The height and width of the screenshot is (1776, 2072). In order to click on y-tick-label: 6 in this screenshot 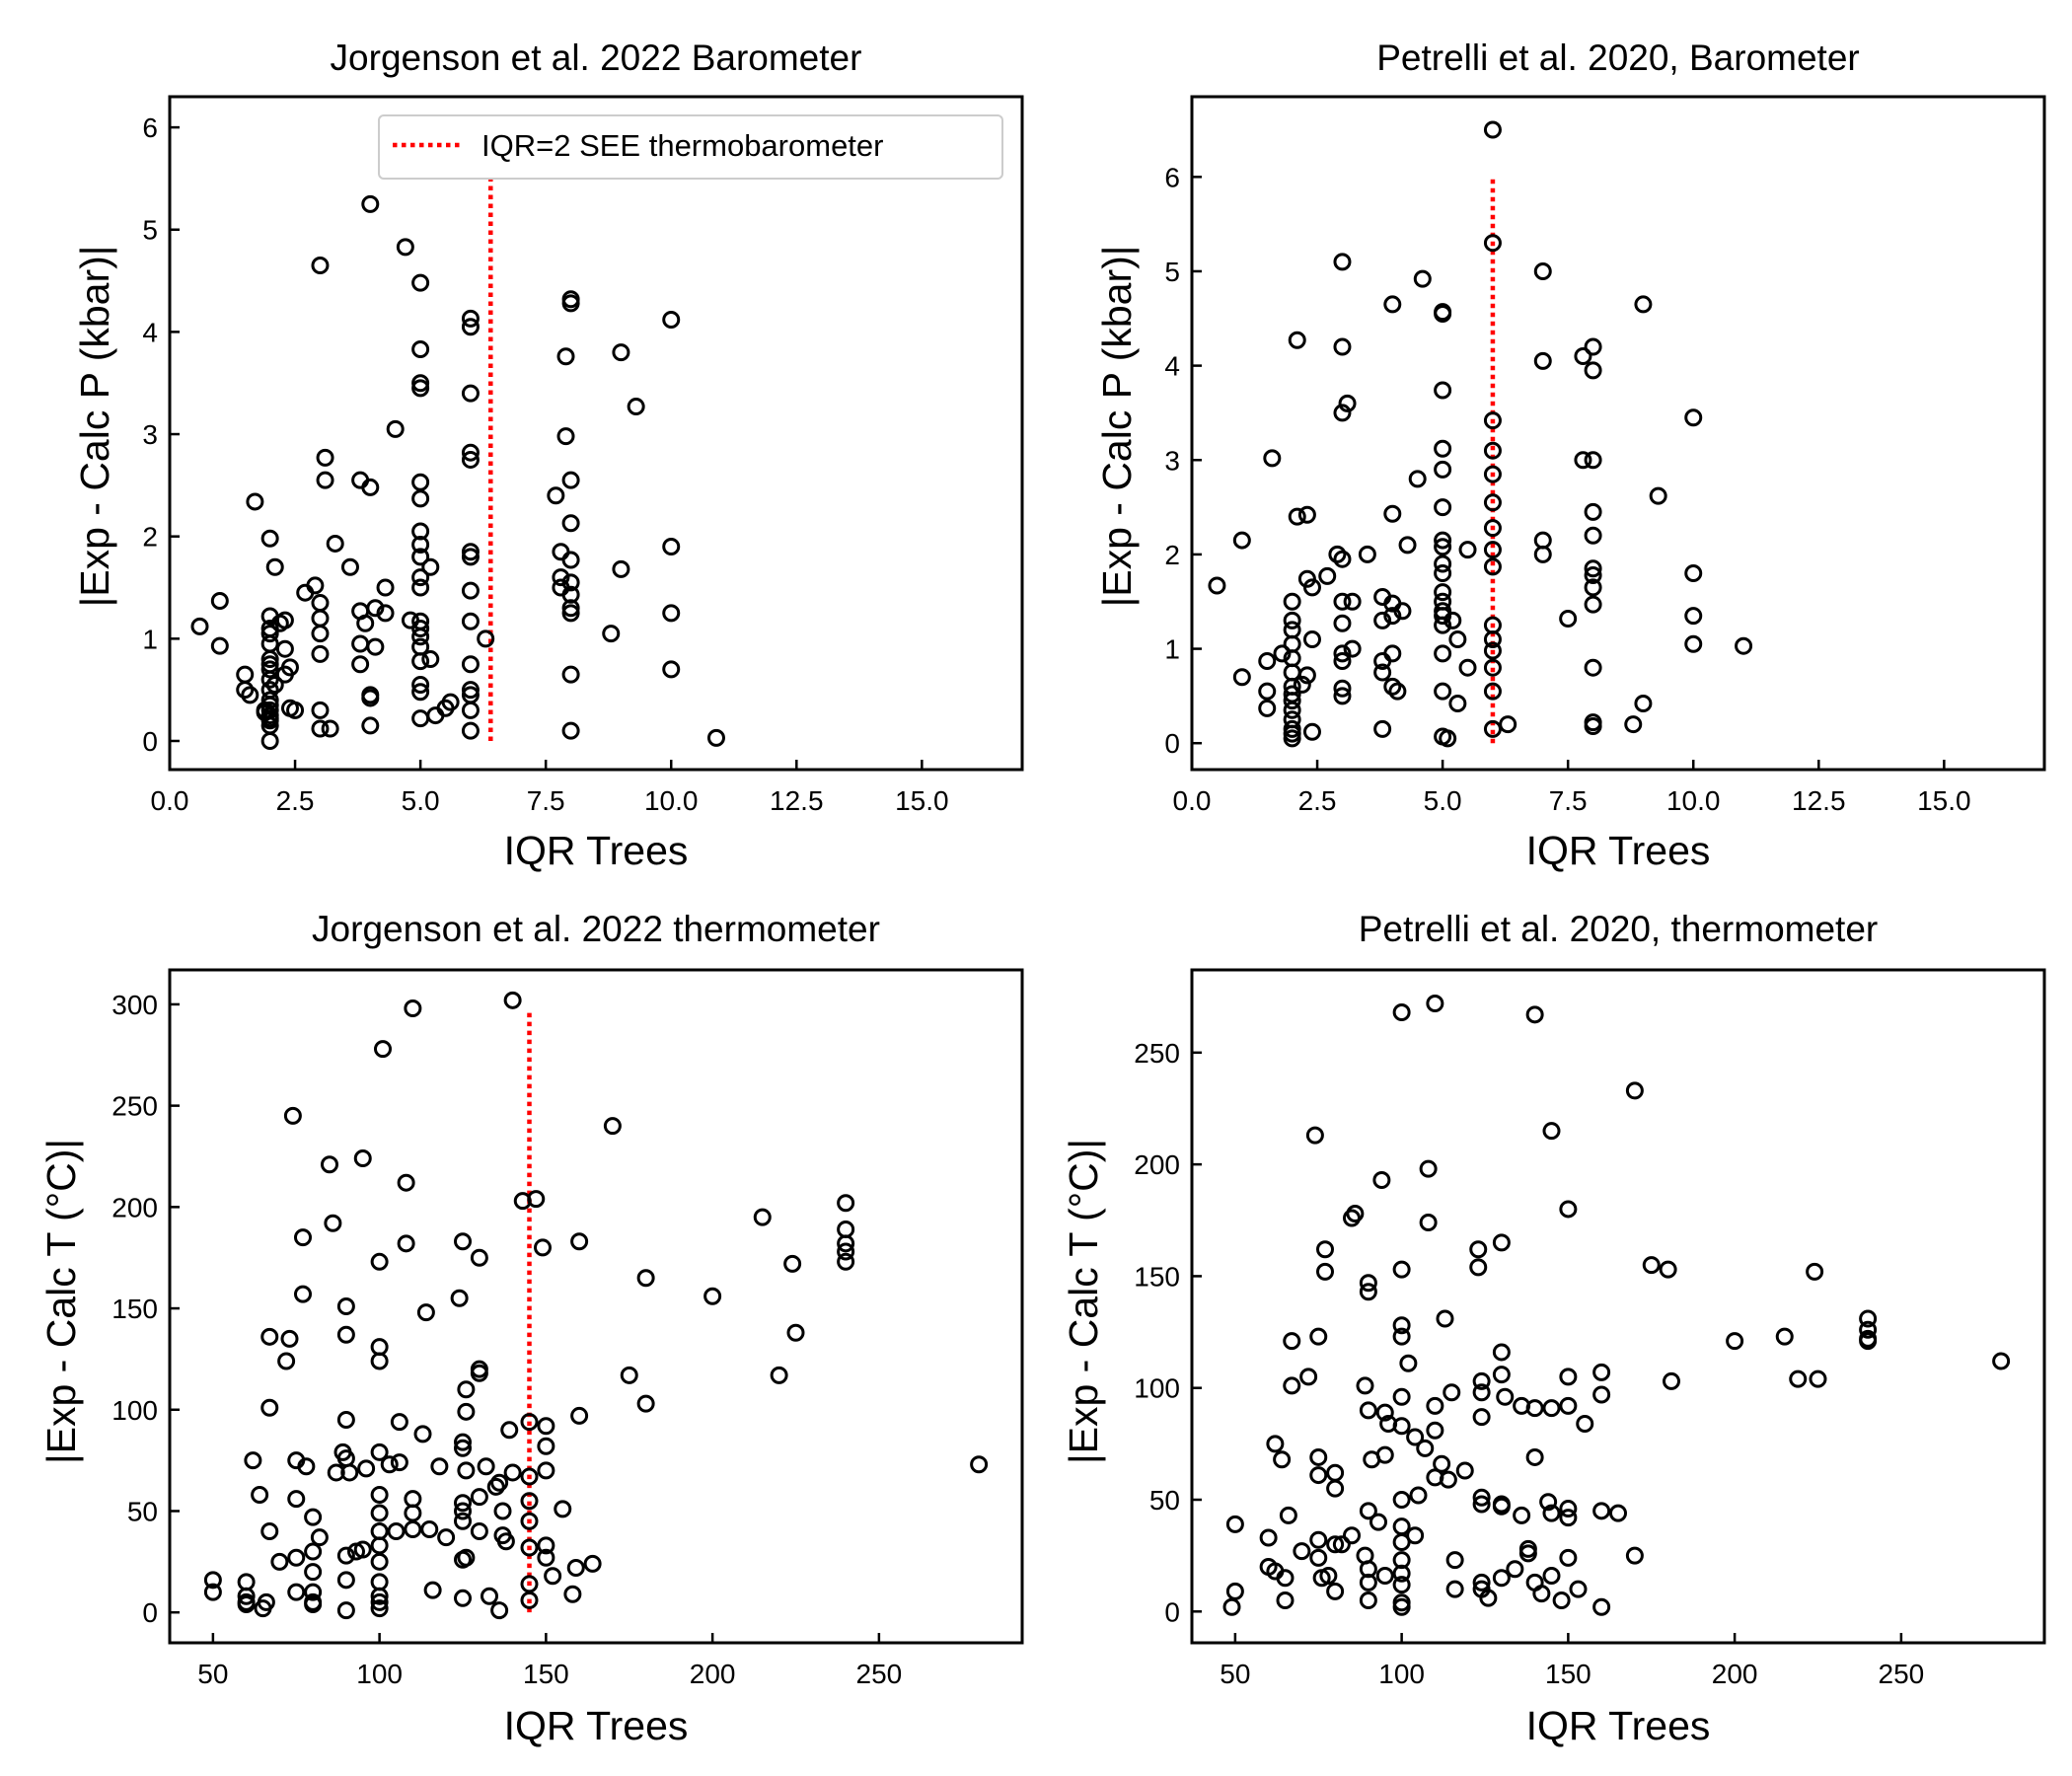, I will do `click(150, 128)`.